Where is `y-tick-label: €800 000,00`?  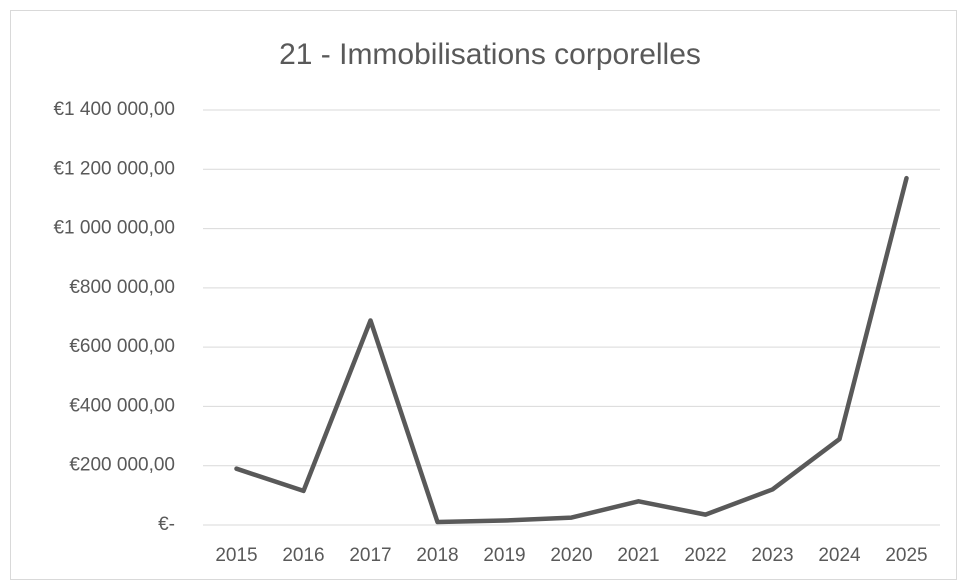 y-tick-label: €800 000,00 is located at coordinates (122, 287).